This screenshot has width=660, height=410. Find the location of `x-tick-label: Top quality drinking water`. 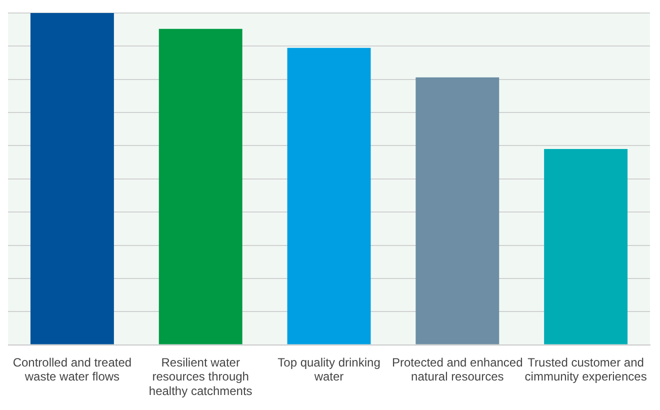

x-tick-label: Top quality drinking water is located at coordinates (329, 369).